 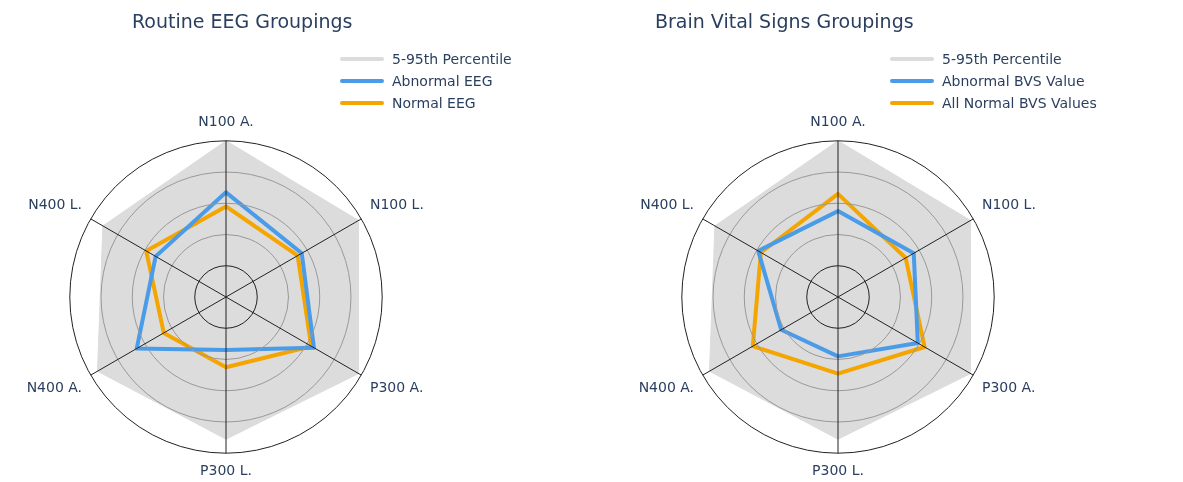 What do you see at coordinates (434, 103) in the screenshot?
I see `legend-label: Normal EEG` at bounding box center [434, 103].